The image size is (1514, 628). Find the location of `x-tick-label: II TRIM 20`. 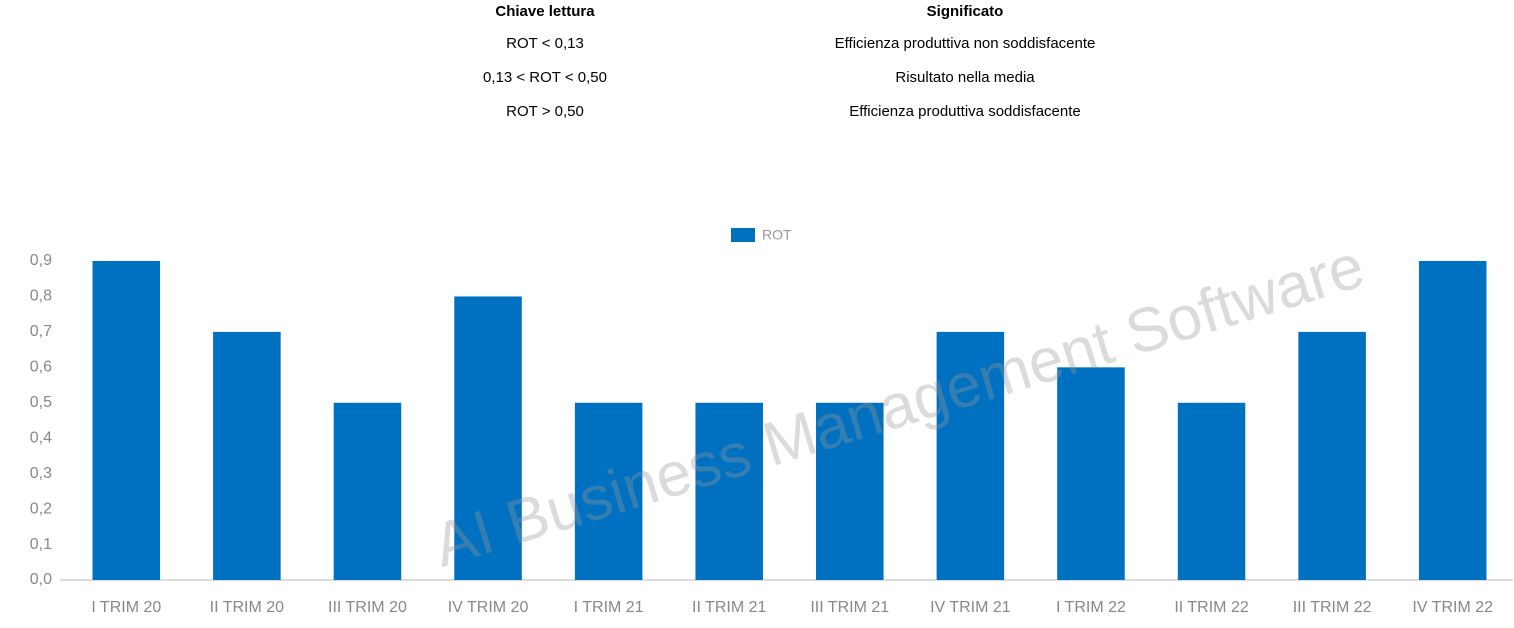

x-tick-label: II TRIM 20 is located at coordinates (247, 607).